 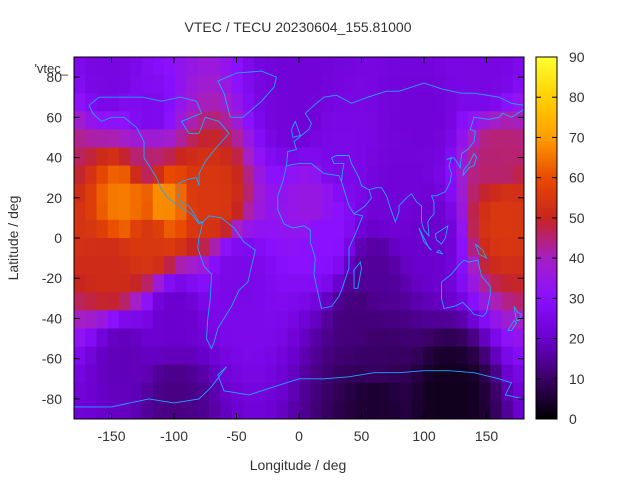 I want to click on y-tick-label: -80, so click(x=52, y=399).